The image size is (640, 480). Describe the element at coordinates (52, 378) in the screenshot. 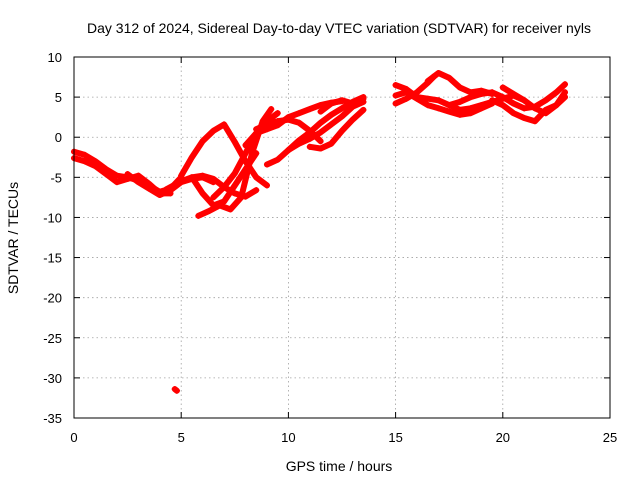

I see `y-tick-label: -30` at that location.